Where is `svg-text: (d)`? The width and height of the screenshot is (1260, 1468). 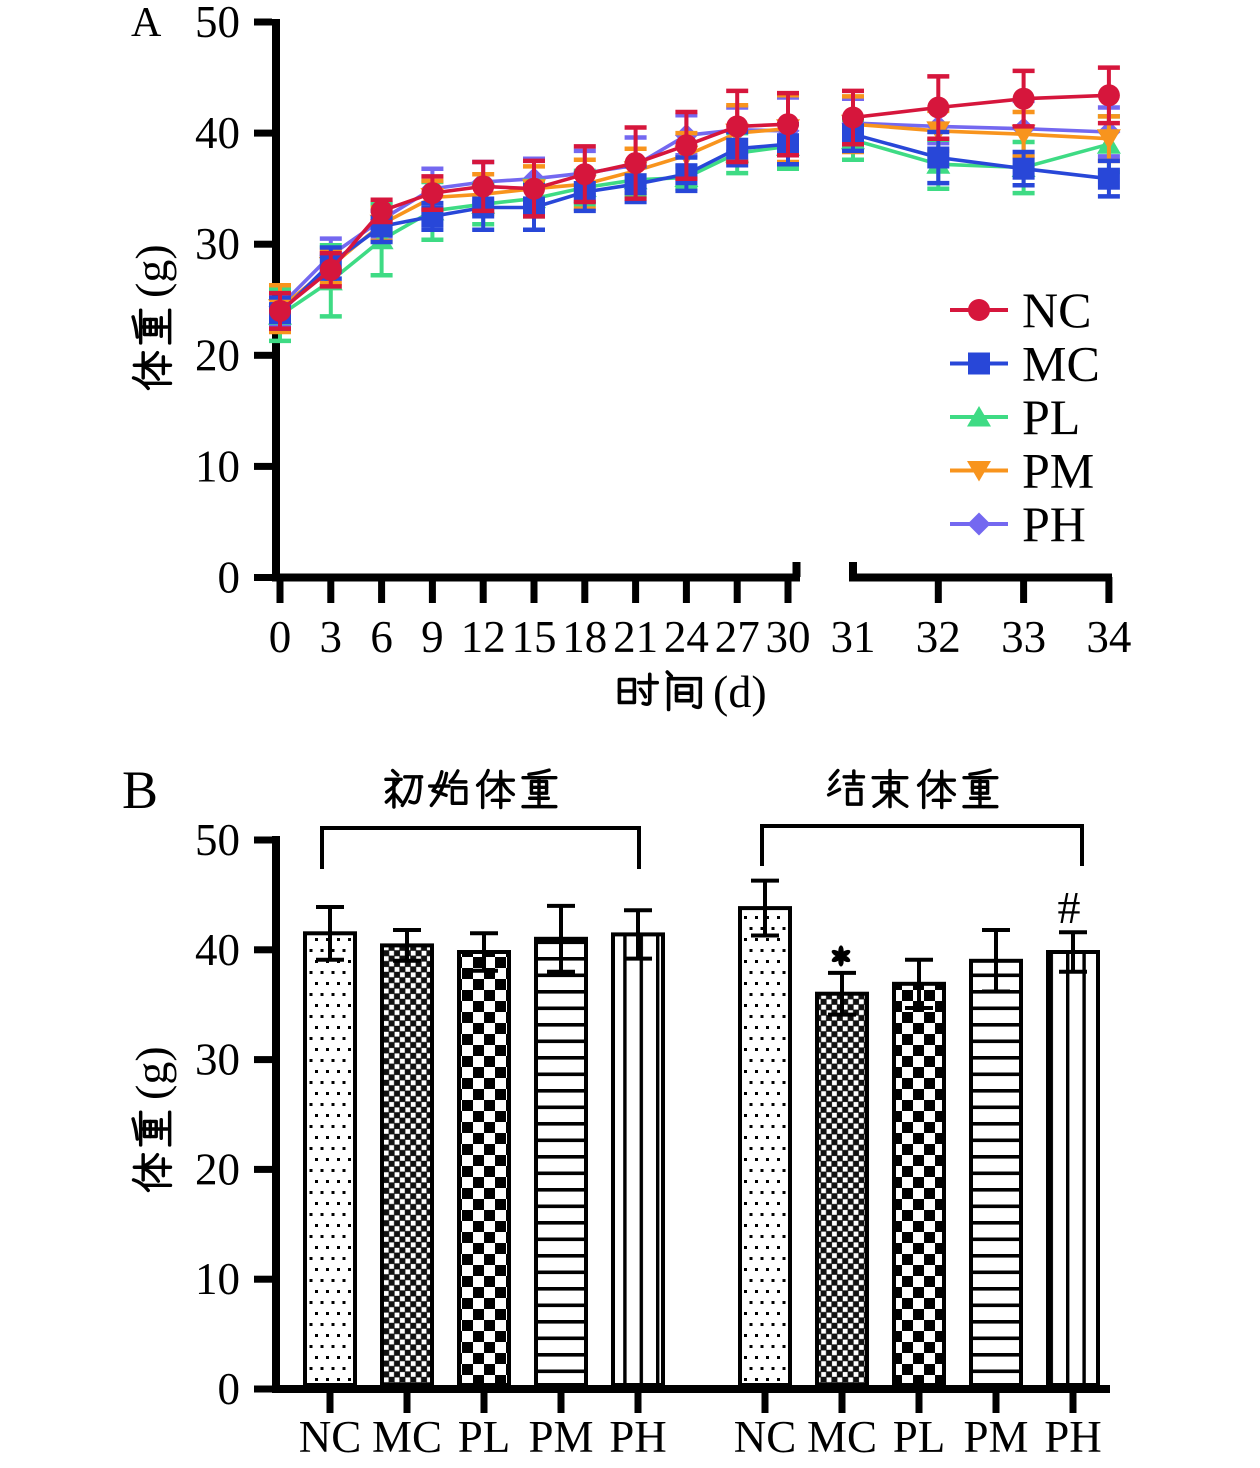
svg-text: (d) is located at coordinates (740, 691).